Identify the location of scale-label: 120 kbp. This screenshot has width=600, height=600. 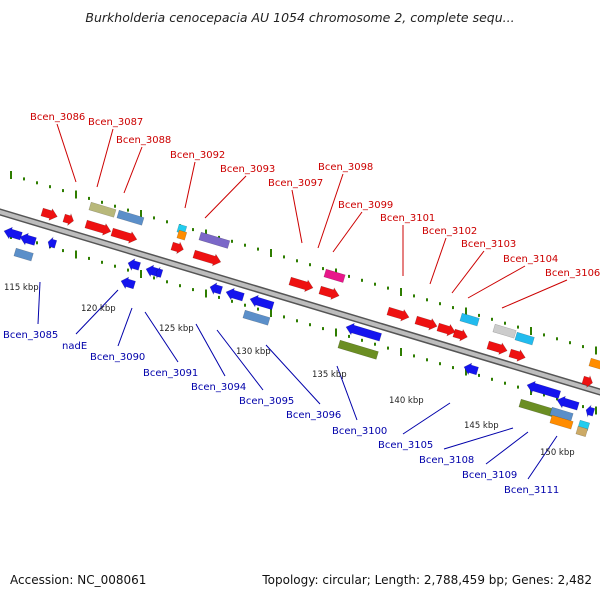
(98, 309).